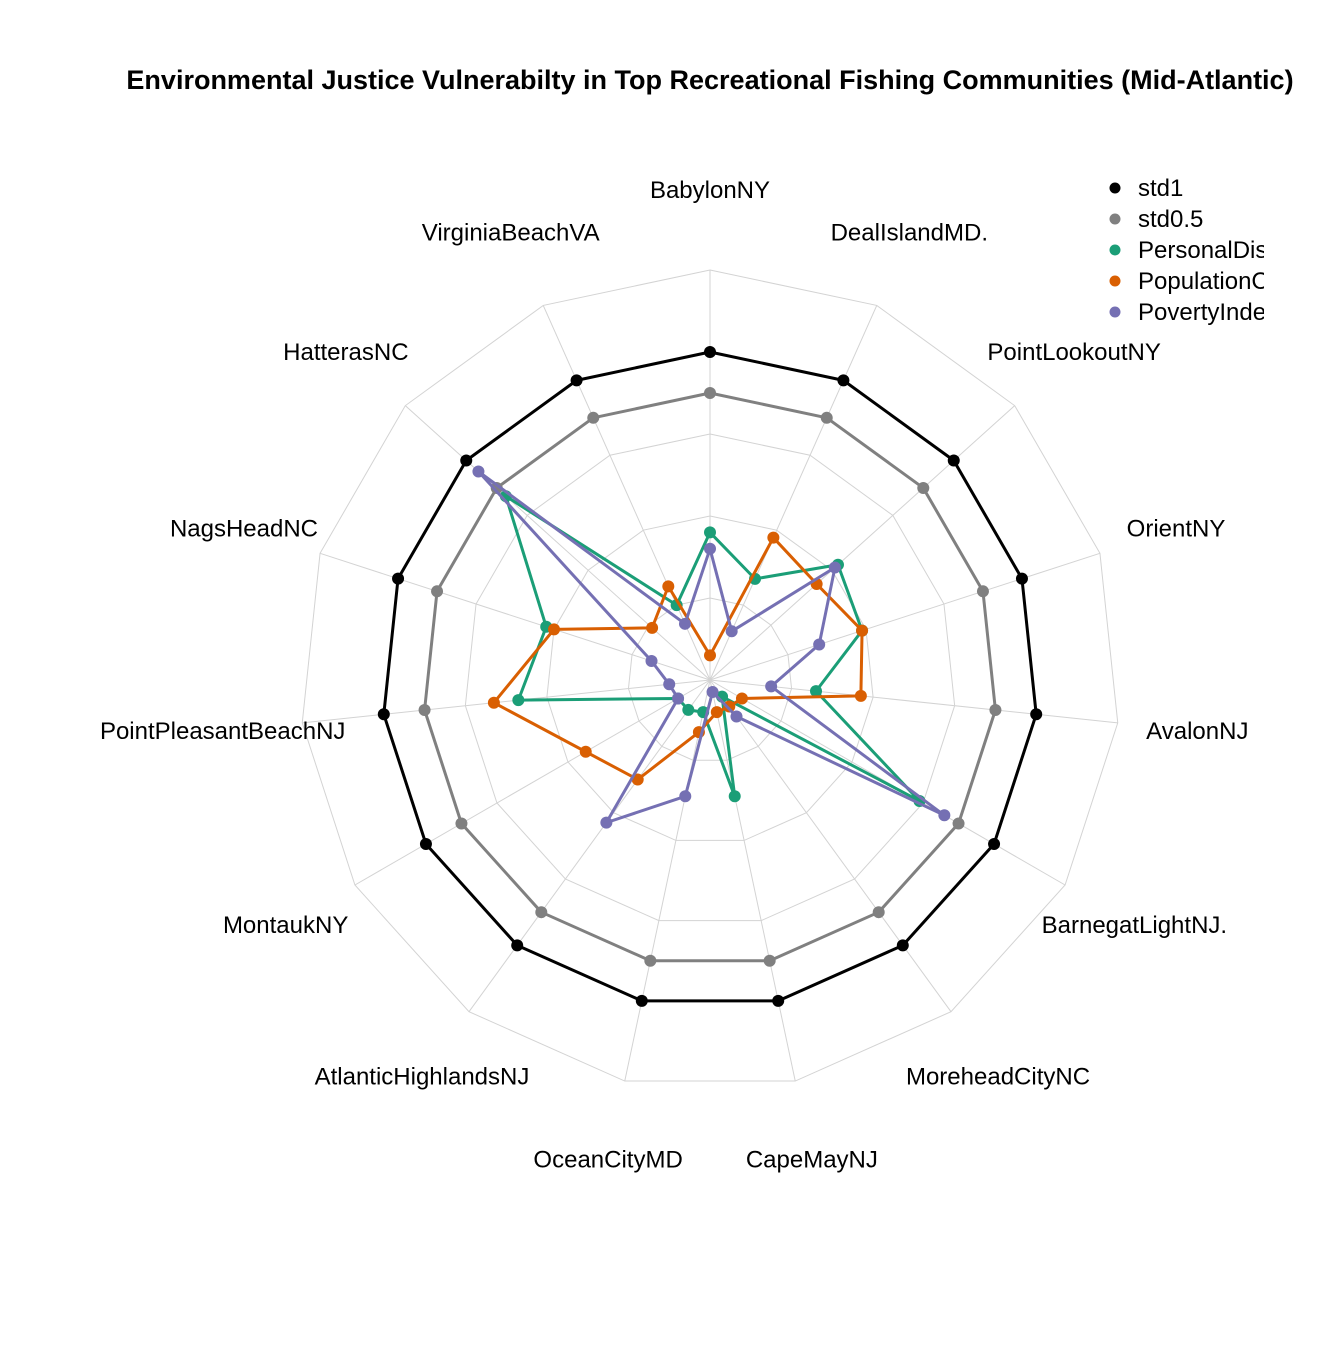 The height and width of the screenshot is (1349, 1344). What do you see at coordinates (1208, 312) in the screenshot?
I see `legend-label: PovertyIndex` at bounding box center [1208, 312].